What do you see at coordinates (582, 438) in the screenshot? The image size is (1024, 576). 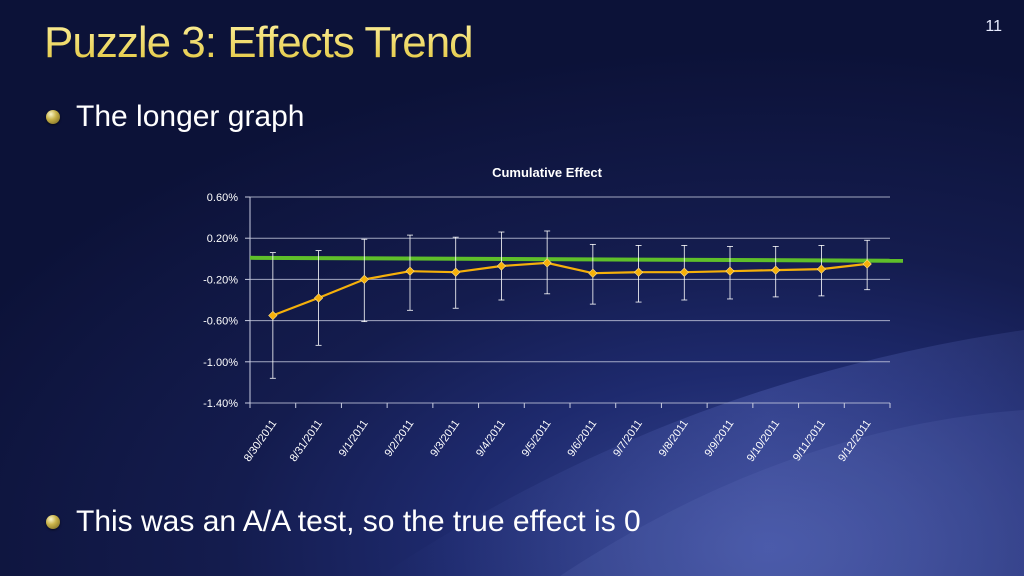 I see `x-tick-label: 9/6/2011` at bounding box center [582, 438].